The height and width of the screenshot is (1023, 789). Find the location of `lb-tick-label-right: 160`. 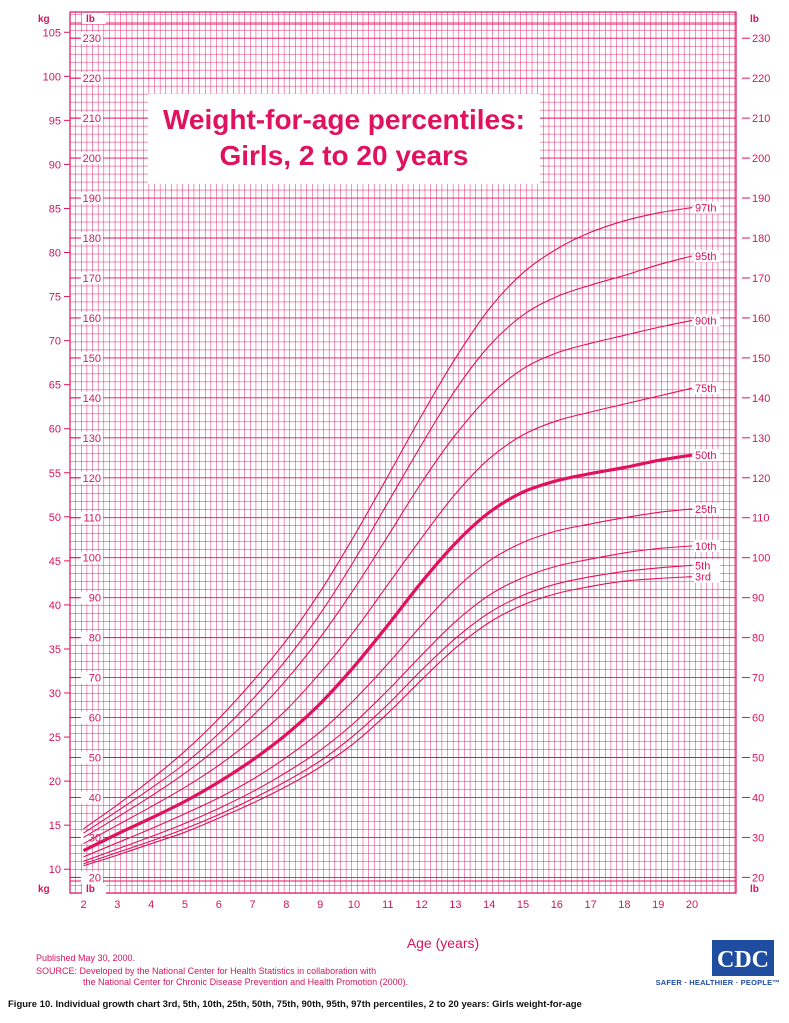

lb-tick-label-right: 160 is located at coordinates (761, 319).